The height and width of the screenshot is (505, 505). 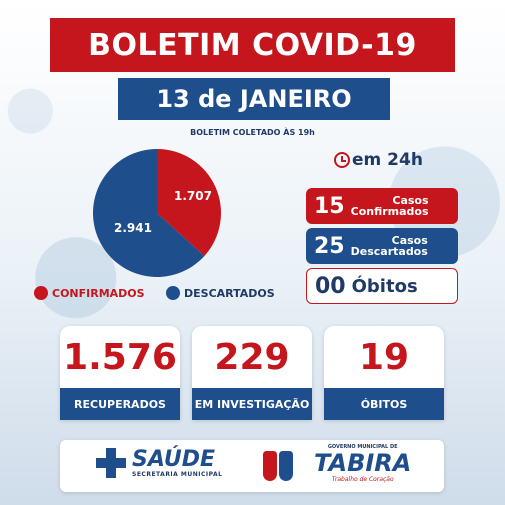 What do you see at coordinates (173, 293) in the screenshot?
I see `blue-dot-icon` at bounding box center [173, 293].